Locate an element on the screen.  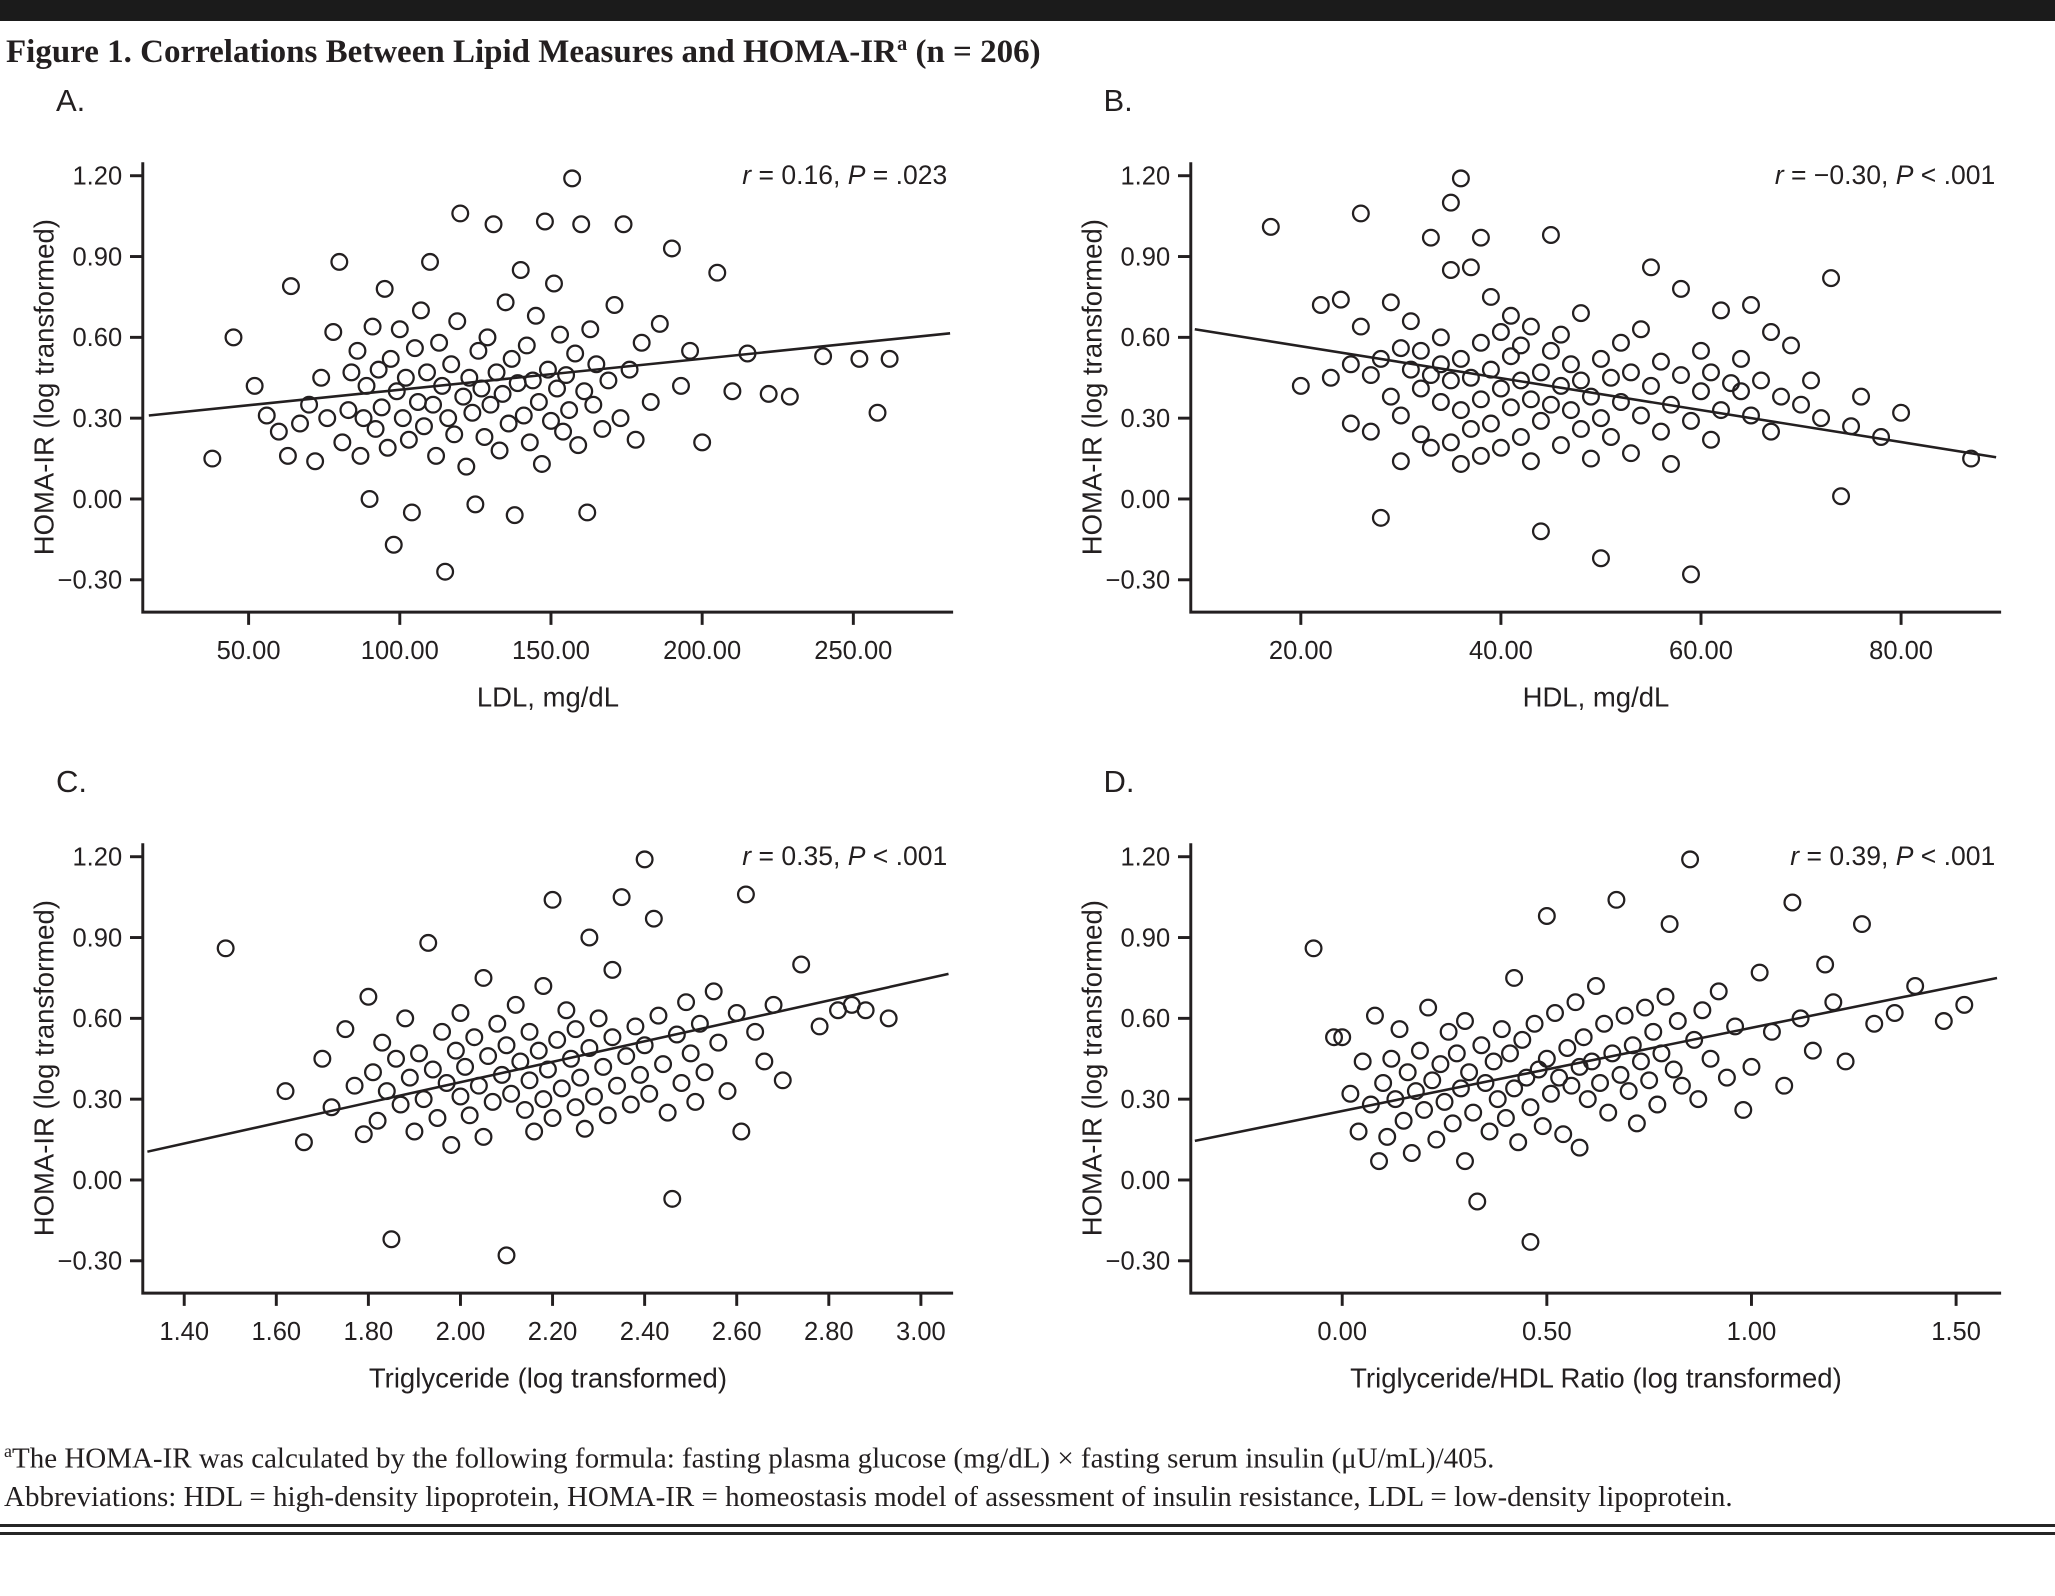
x-axis: 1.40 1.60 1.80 2.00 2.20 2.40 2.60 2.80 3.00 is located at coordinates (552, 1319).